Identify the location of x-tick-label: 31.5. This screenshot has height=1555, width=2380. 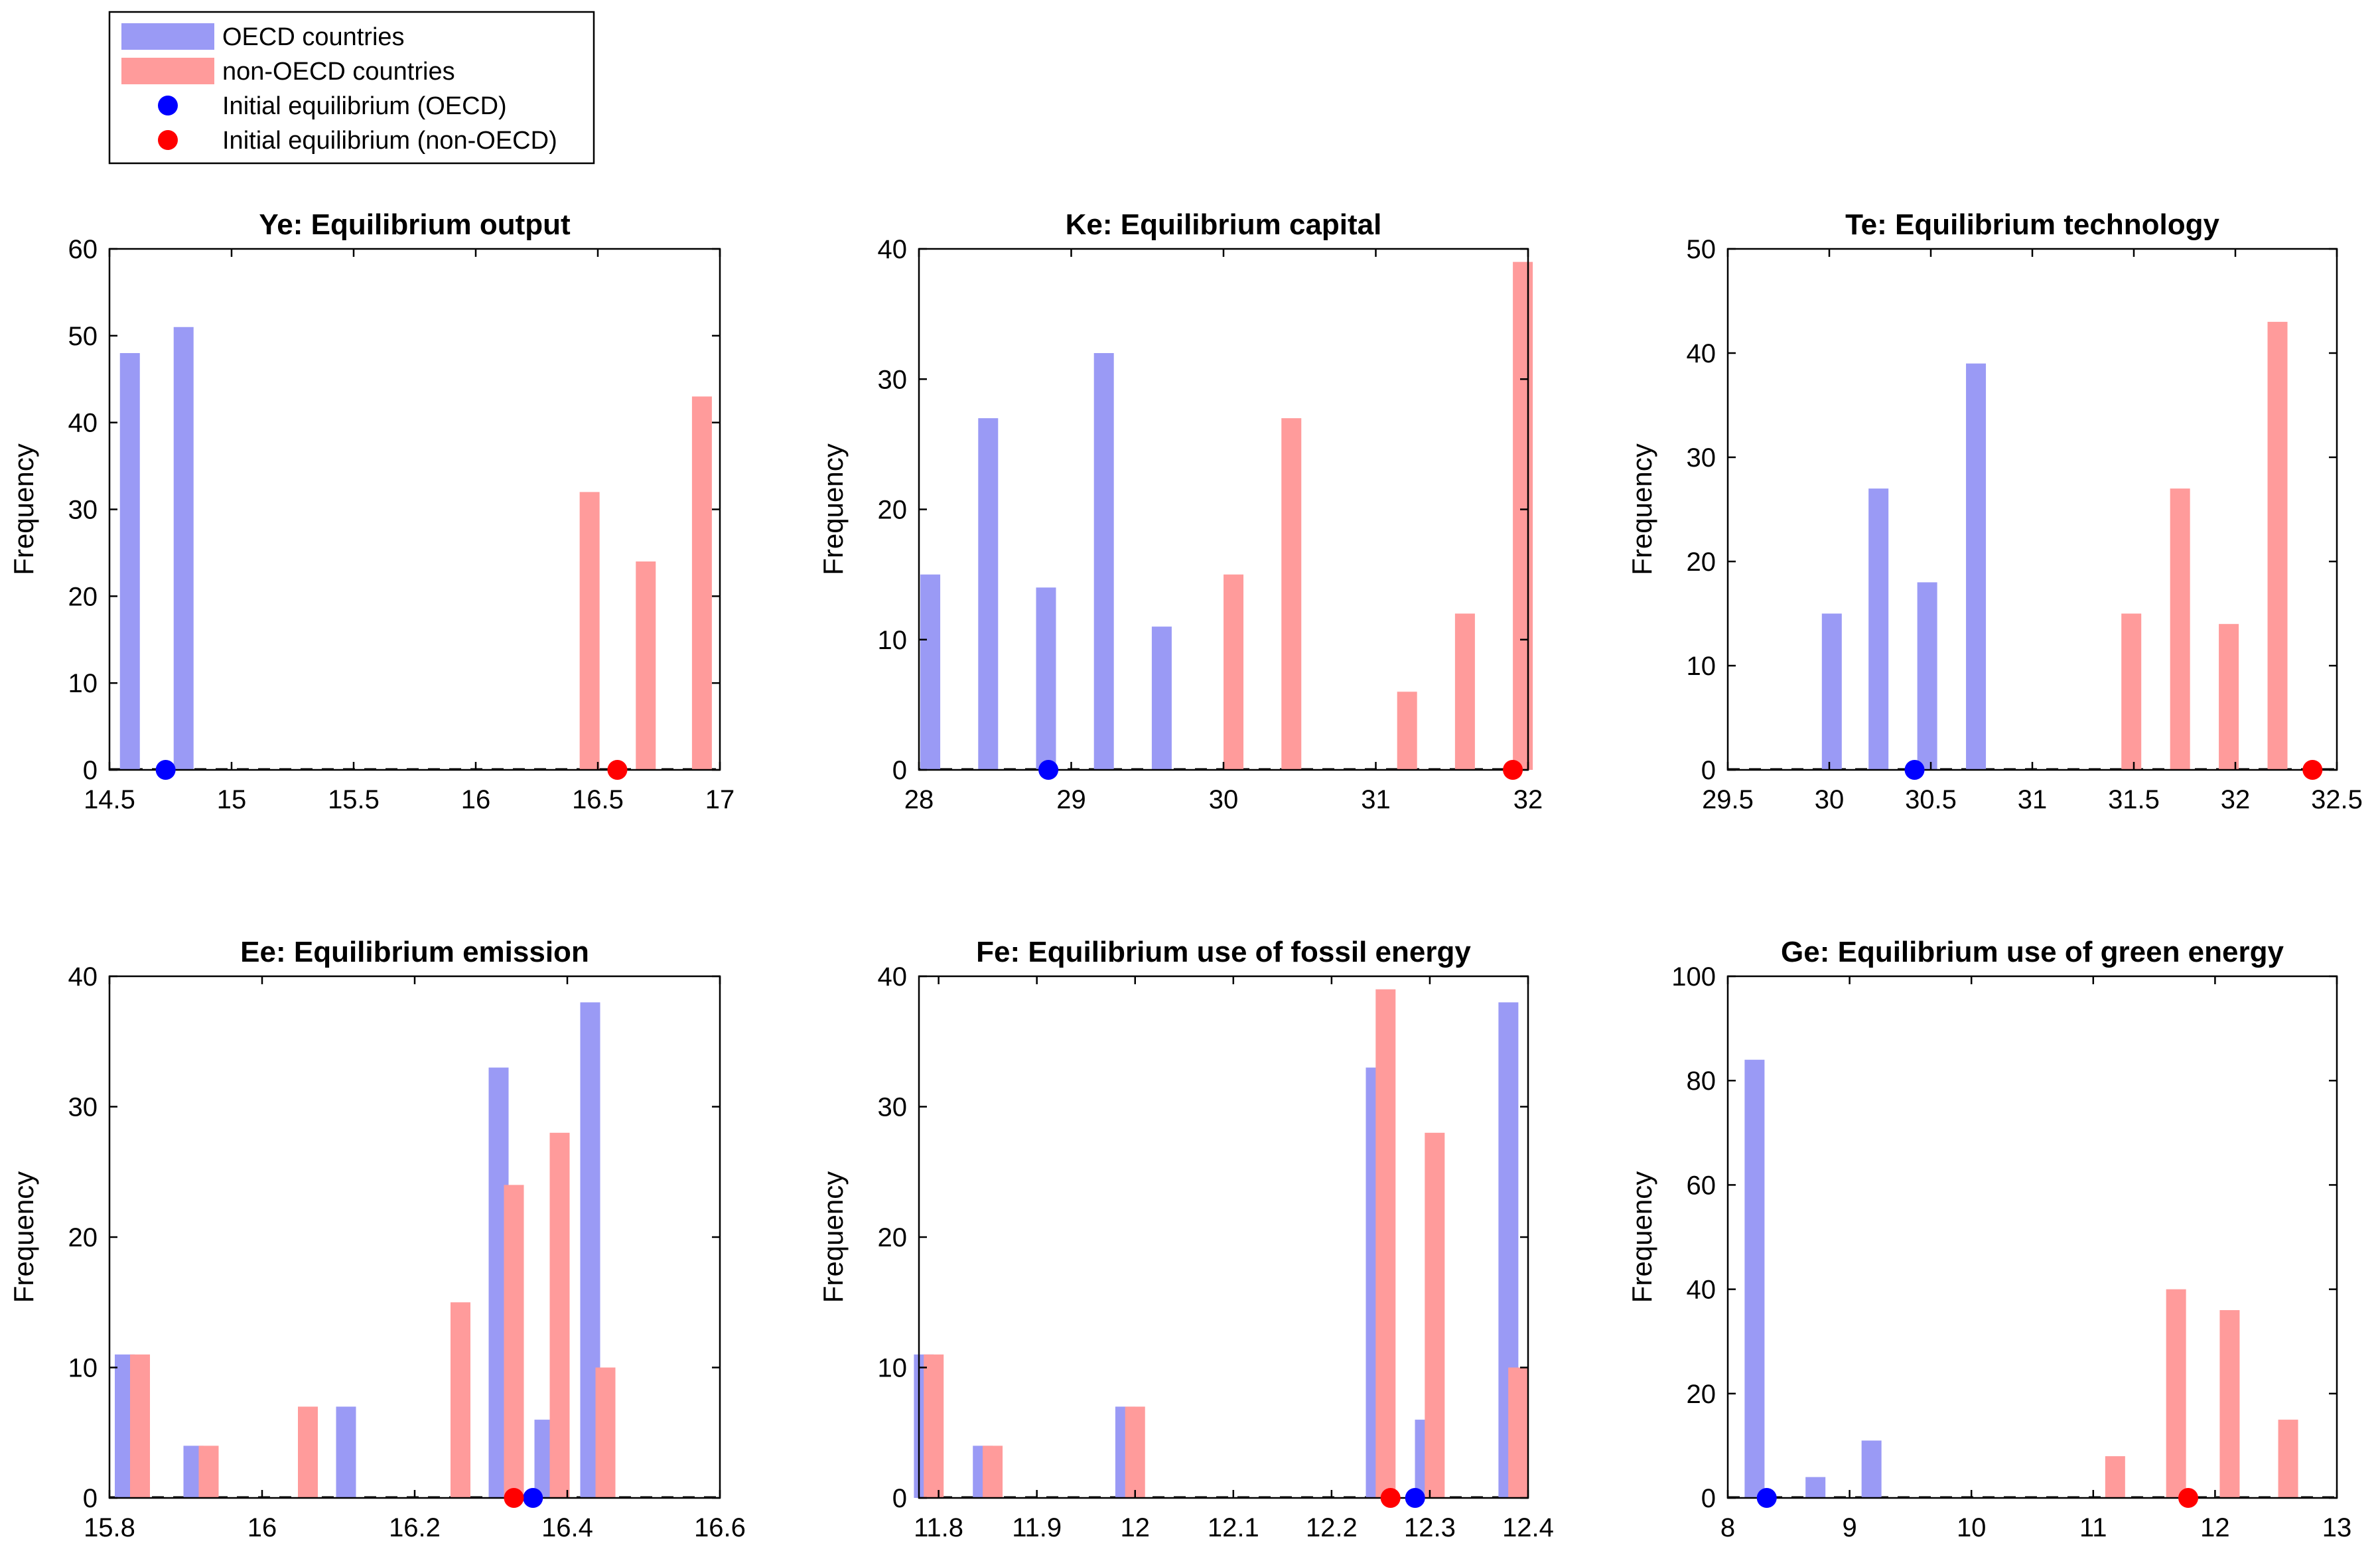
(2134, 799).